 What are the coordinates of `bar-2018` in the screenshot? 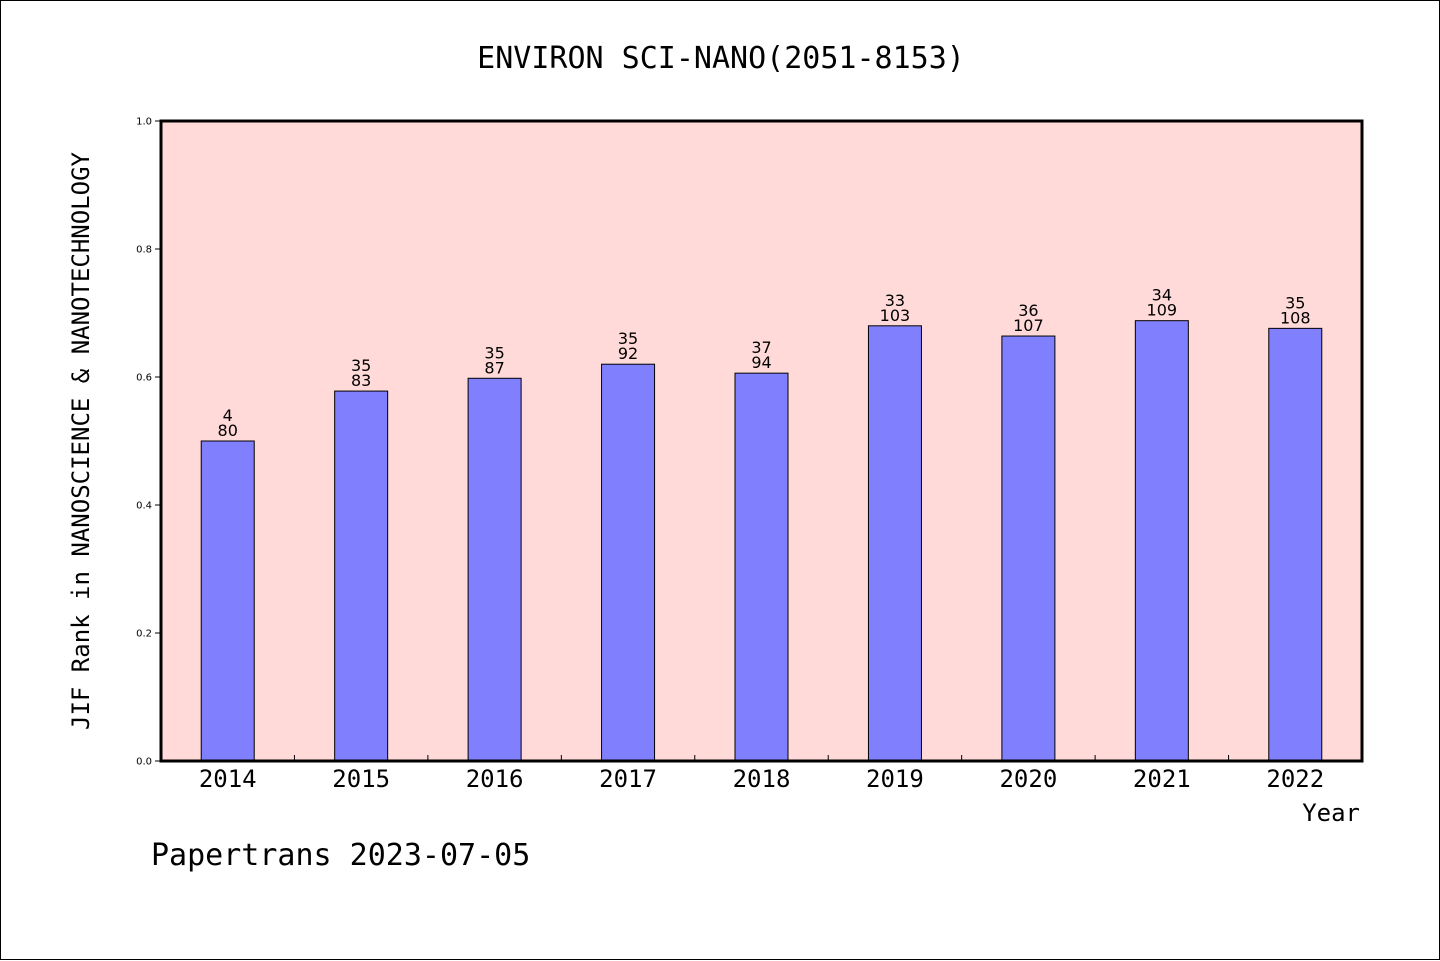 It's located at (761, 567).